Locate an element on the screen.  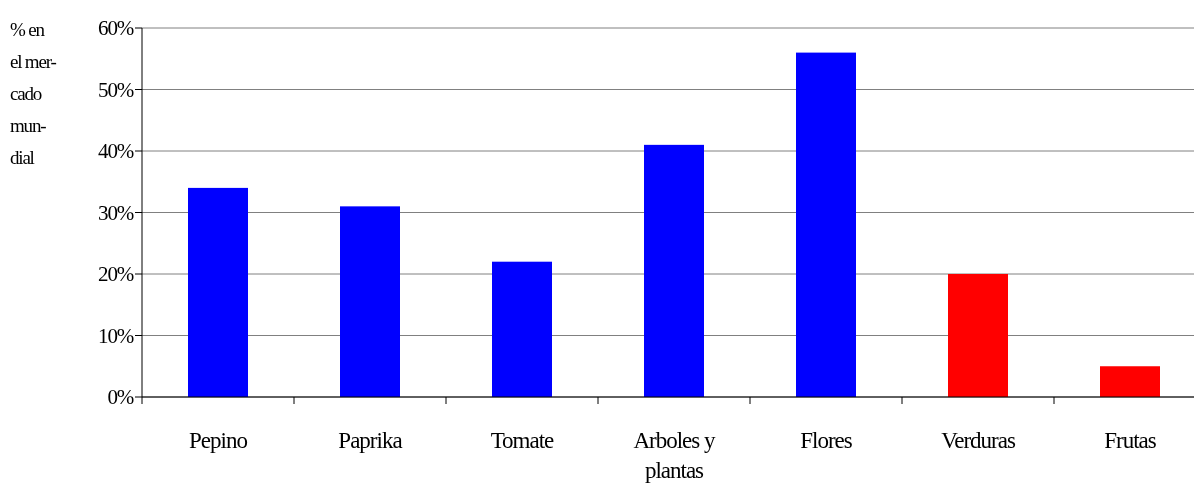
y-tick-label: 0% is located at coordinates (120, 397).